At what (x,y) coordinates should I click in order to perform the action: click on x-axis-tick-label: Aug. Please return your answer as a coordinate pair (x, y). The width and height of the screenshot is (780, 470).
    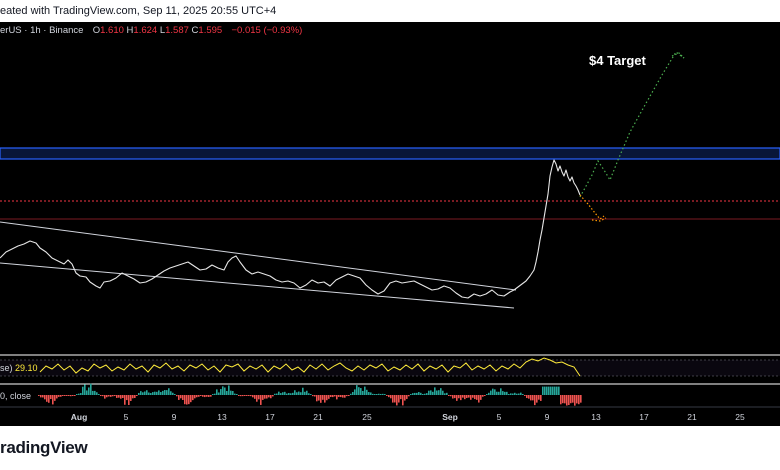
    Looking at the image, I should click on (79, 417).